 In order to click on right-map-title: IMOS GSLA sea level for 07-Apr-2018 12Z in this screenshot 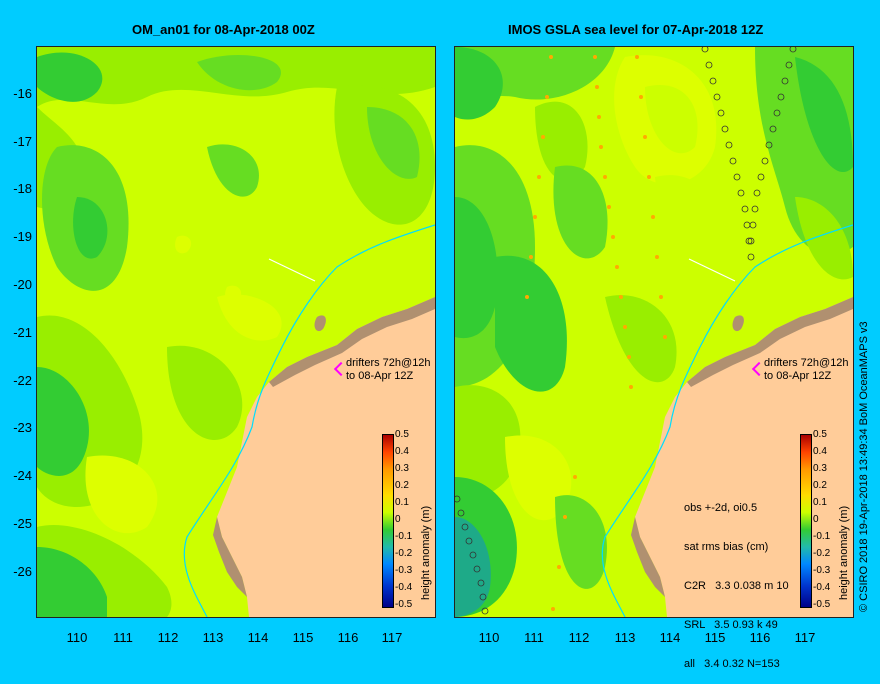, I will do `click(636, 29)`.